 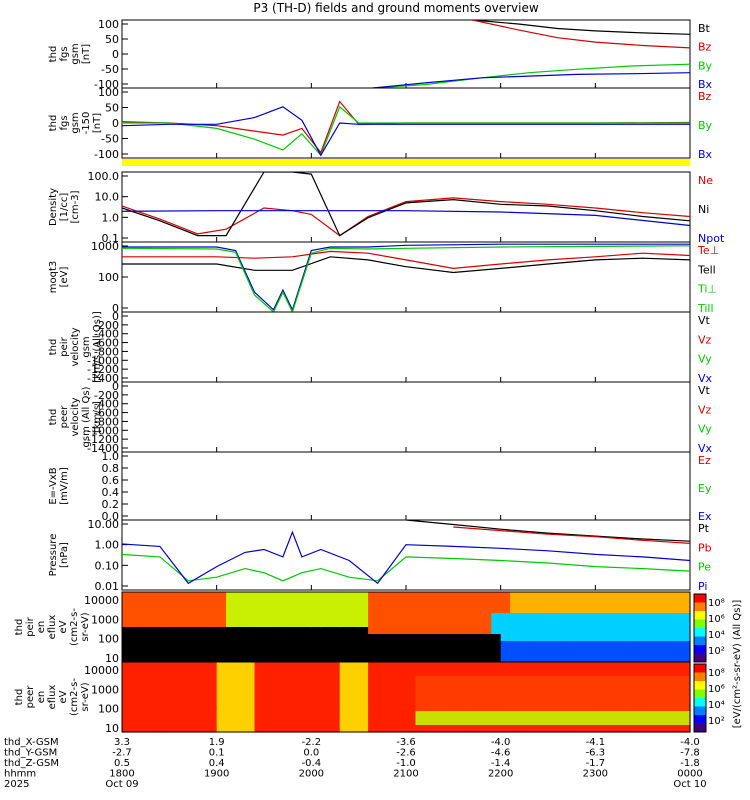 I want to click on series-By, so click(x=531, y=75).